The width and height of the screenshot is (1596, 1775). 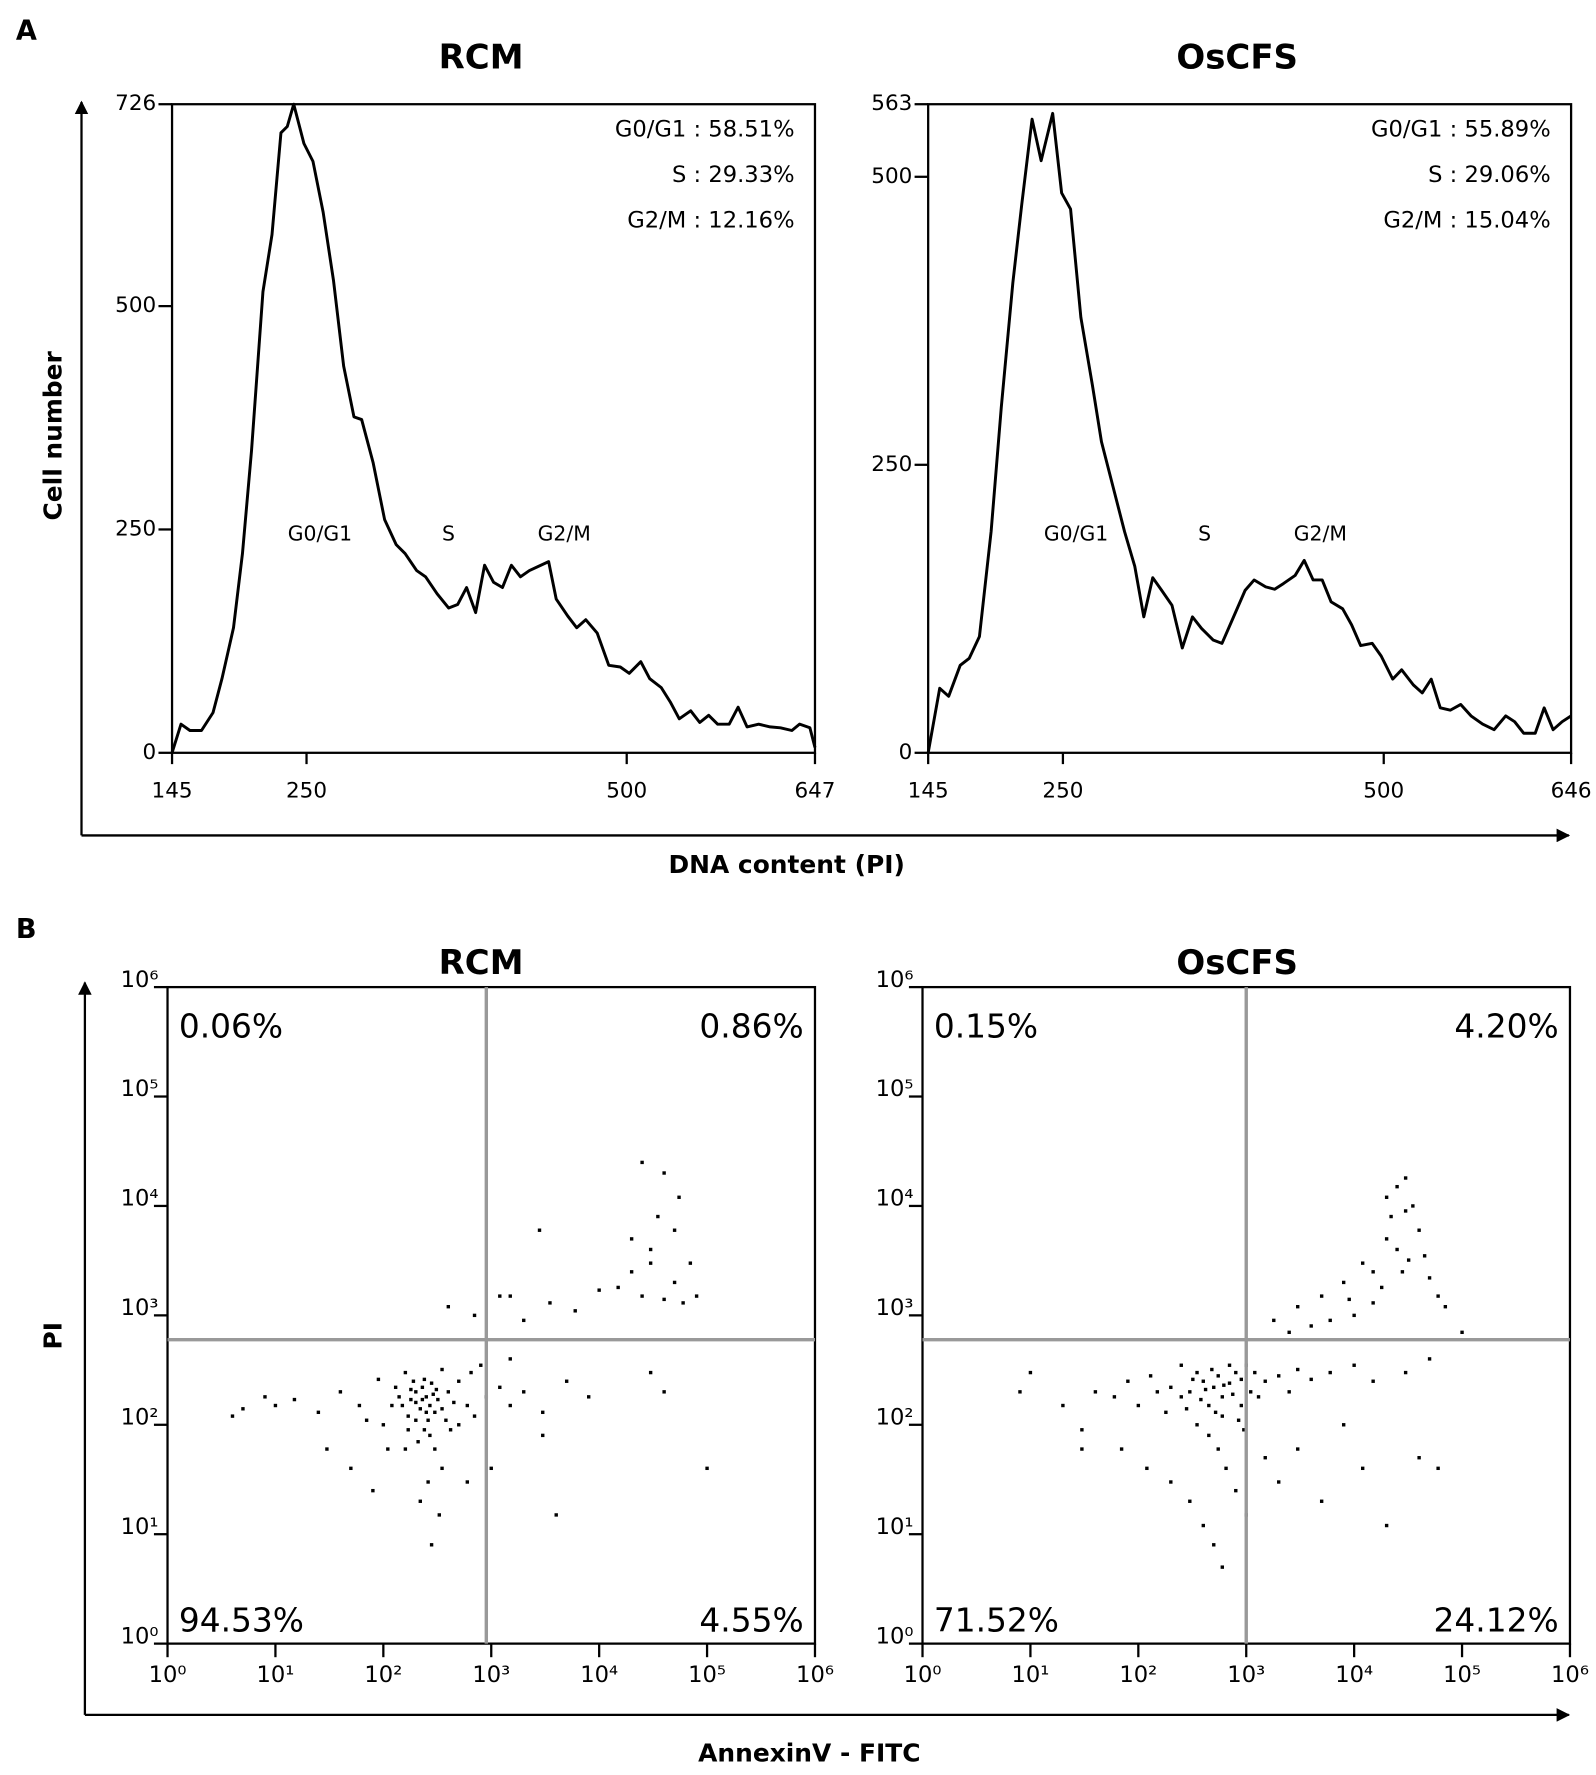 What do you see at coordinates (809, 1753) in the screenshot?
I see `x-axis-label: AnnexinV - FITC` at bounding box center [809, 1753].